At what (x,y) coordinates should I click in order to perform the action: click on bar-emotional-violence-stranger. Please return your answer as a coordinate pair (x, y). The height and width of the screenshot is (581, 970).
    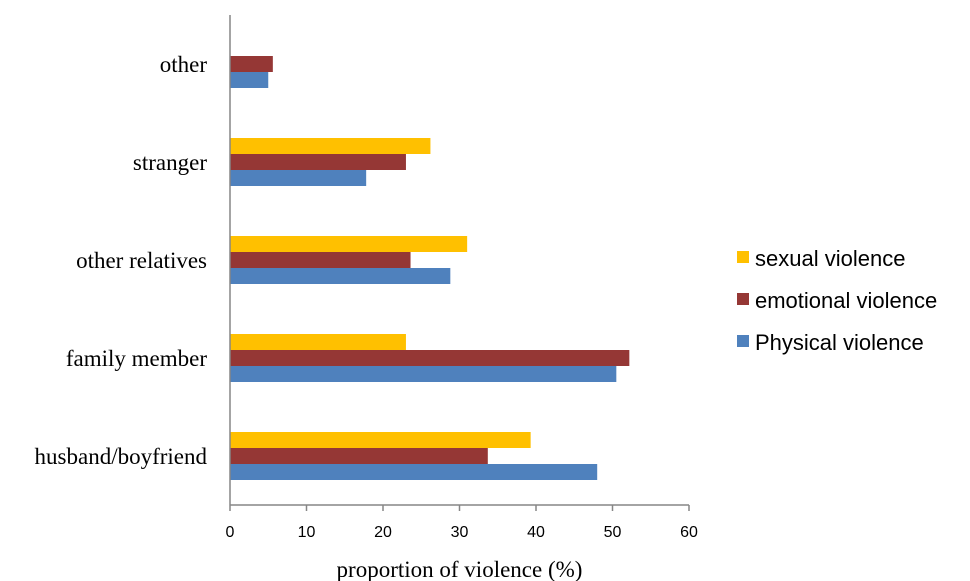
    Looking at the image, I should click on (318, 162).